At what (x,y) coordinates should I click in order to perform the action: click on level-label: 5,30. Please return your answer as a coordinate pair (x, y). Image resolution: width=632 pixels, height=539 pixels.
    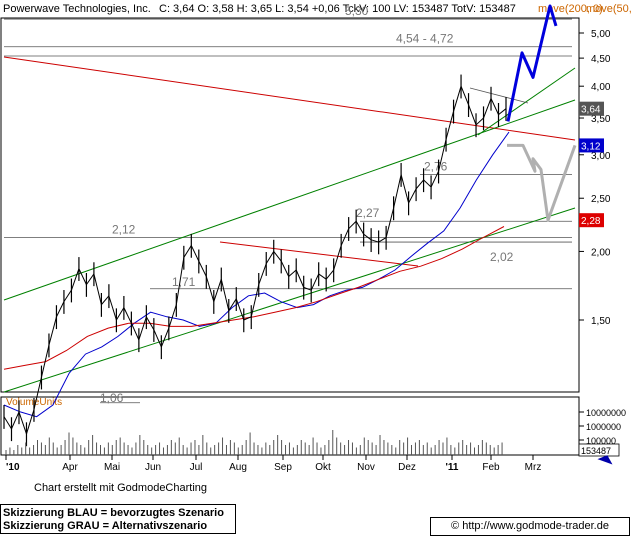
    Looking at the image, I should click on (357, 11).